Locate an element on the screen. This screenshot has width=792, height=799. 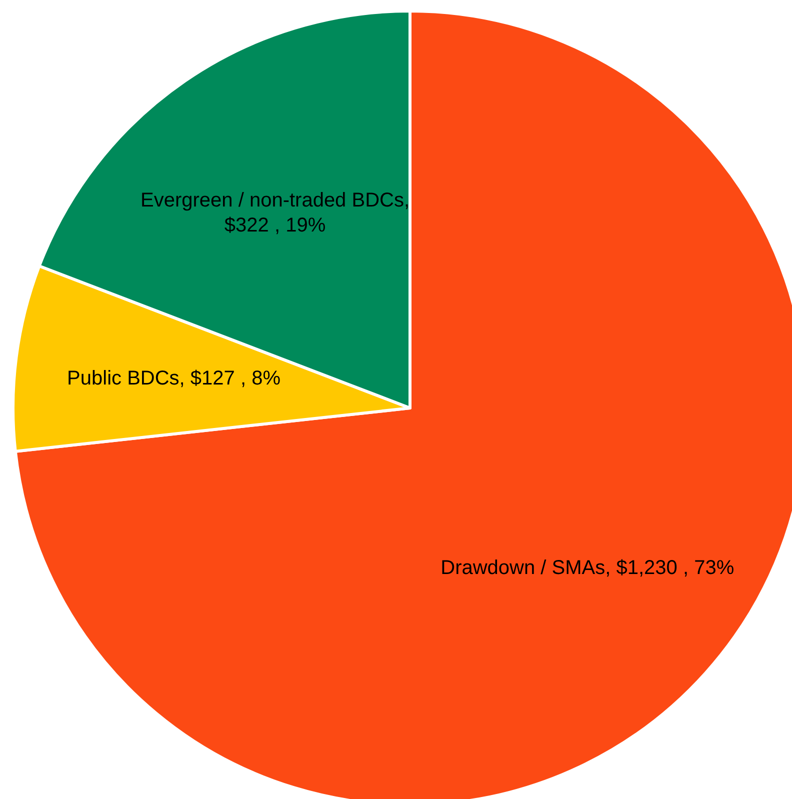
slice-label: Drawdown / SMAs, $1,230 , 73% is located at coordinates (587, 567).